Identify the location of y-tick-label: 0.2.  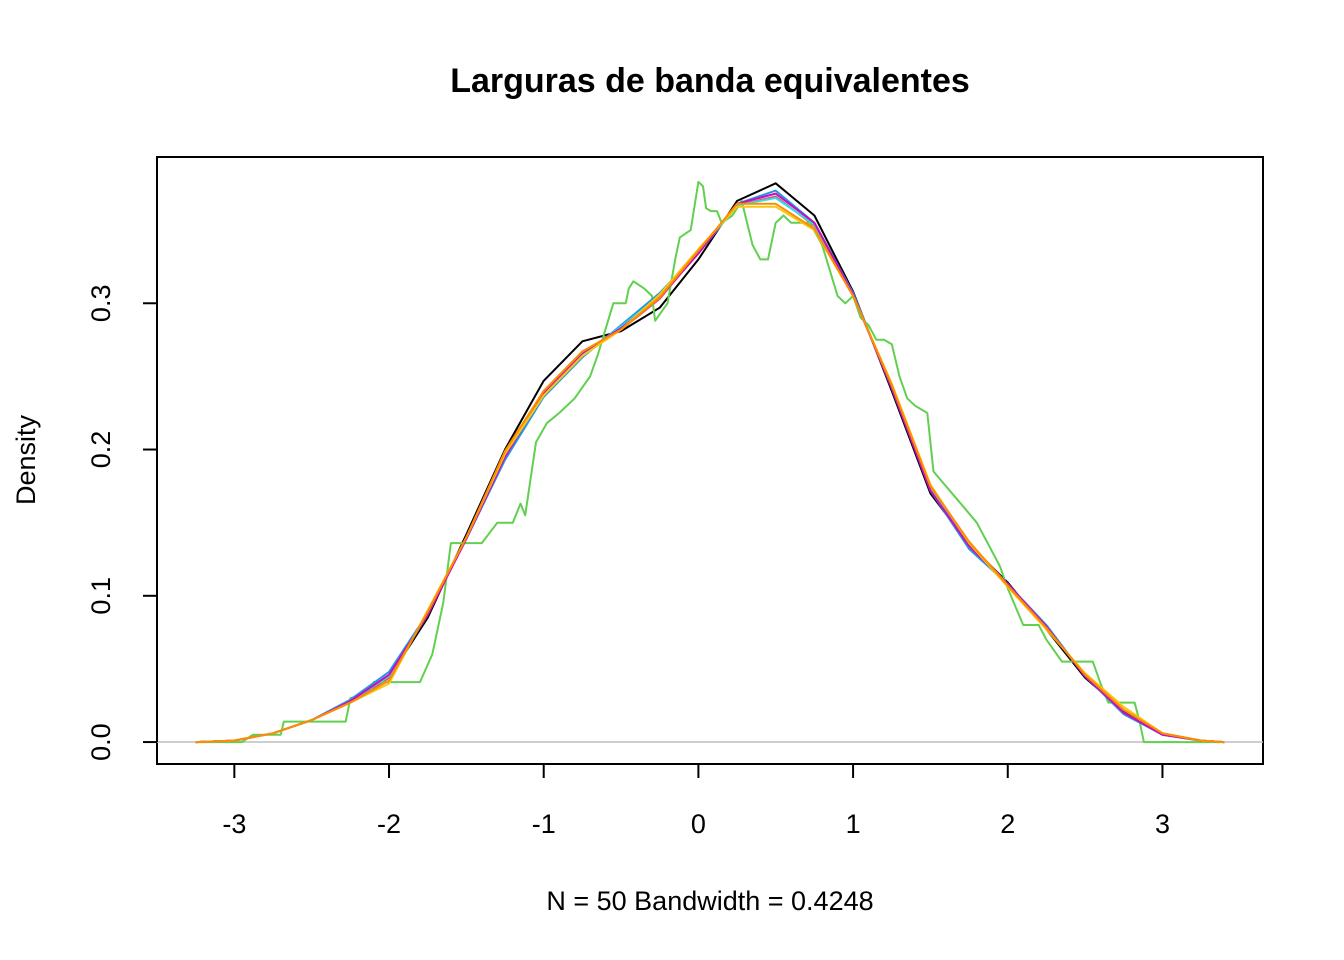
(101, 450).